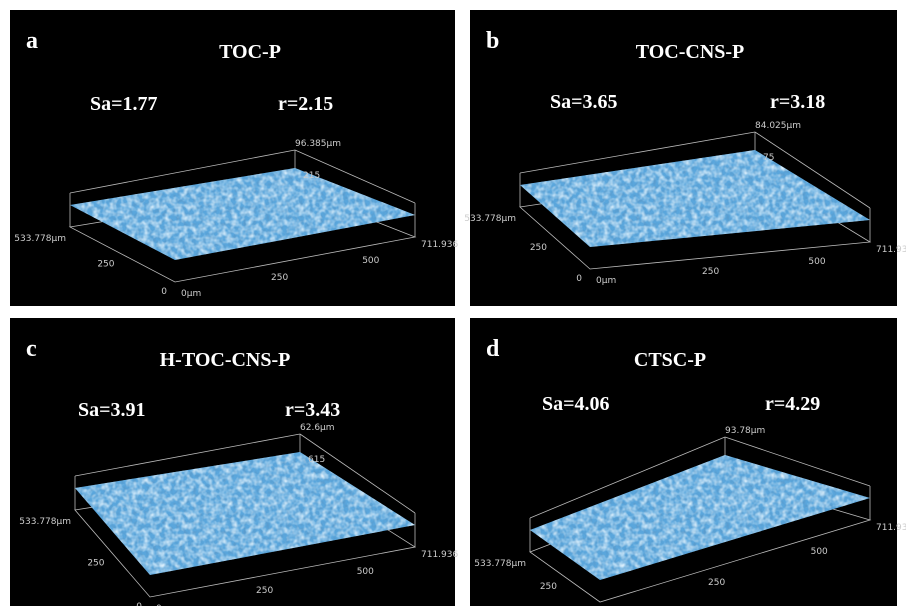 The image size is (906, 606). I want to click on panel-title: TOC-CNS-P, so click(690, 52).